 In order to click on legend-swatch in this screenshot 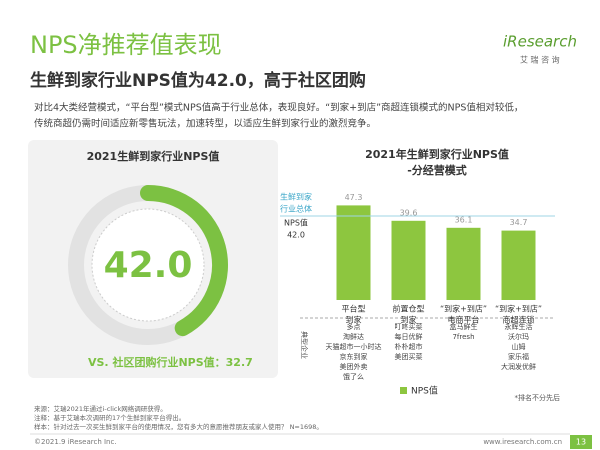, I will do `click(403, 390)`.